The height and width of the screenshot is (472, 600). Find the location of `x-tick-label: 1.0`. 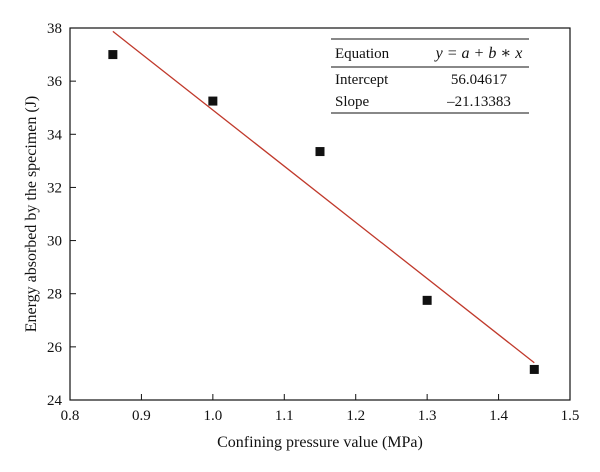

x-tick-label: 1.0 is located at coordinates (212, 416).